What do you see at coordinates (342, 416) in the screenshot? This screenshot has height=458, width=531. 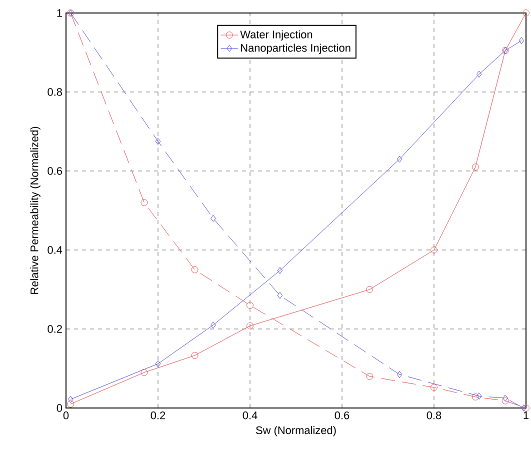 I see `x-tick-label: 0.6` at bounding box center [342, 416].